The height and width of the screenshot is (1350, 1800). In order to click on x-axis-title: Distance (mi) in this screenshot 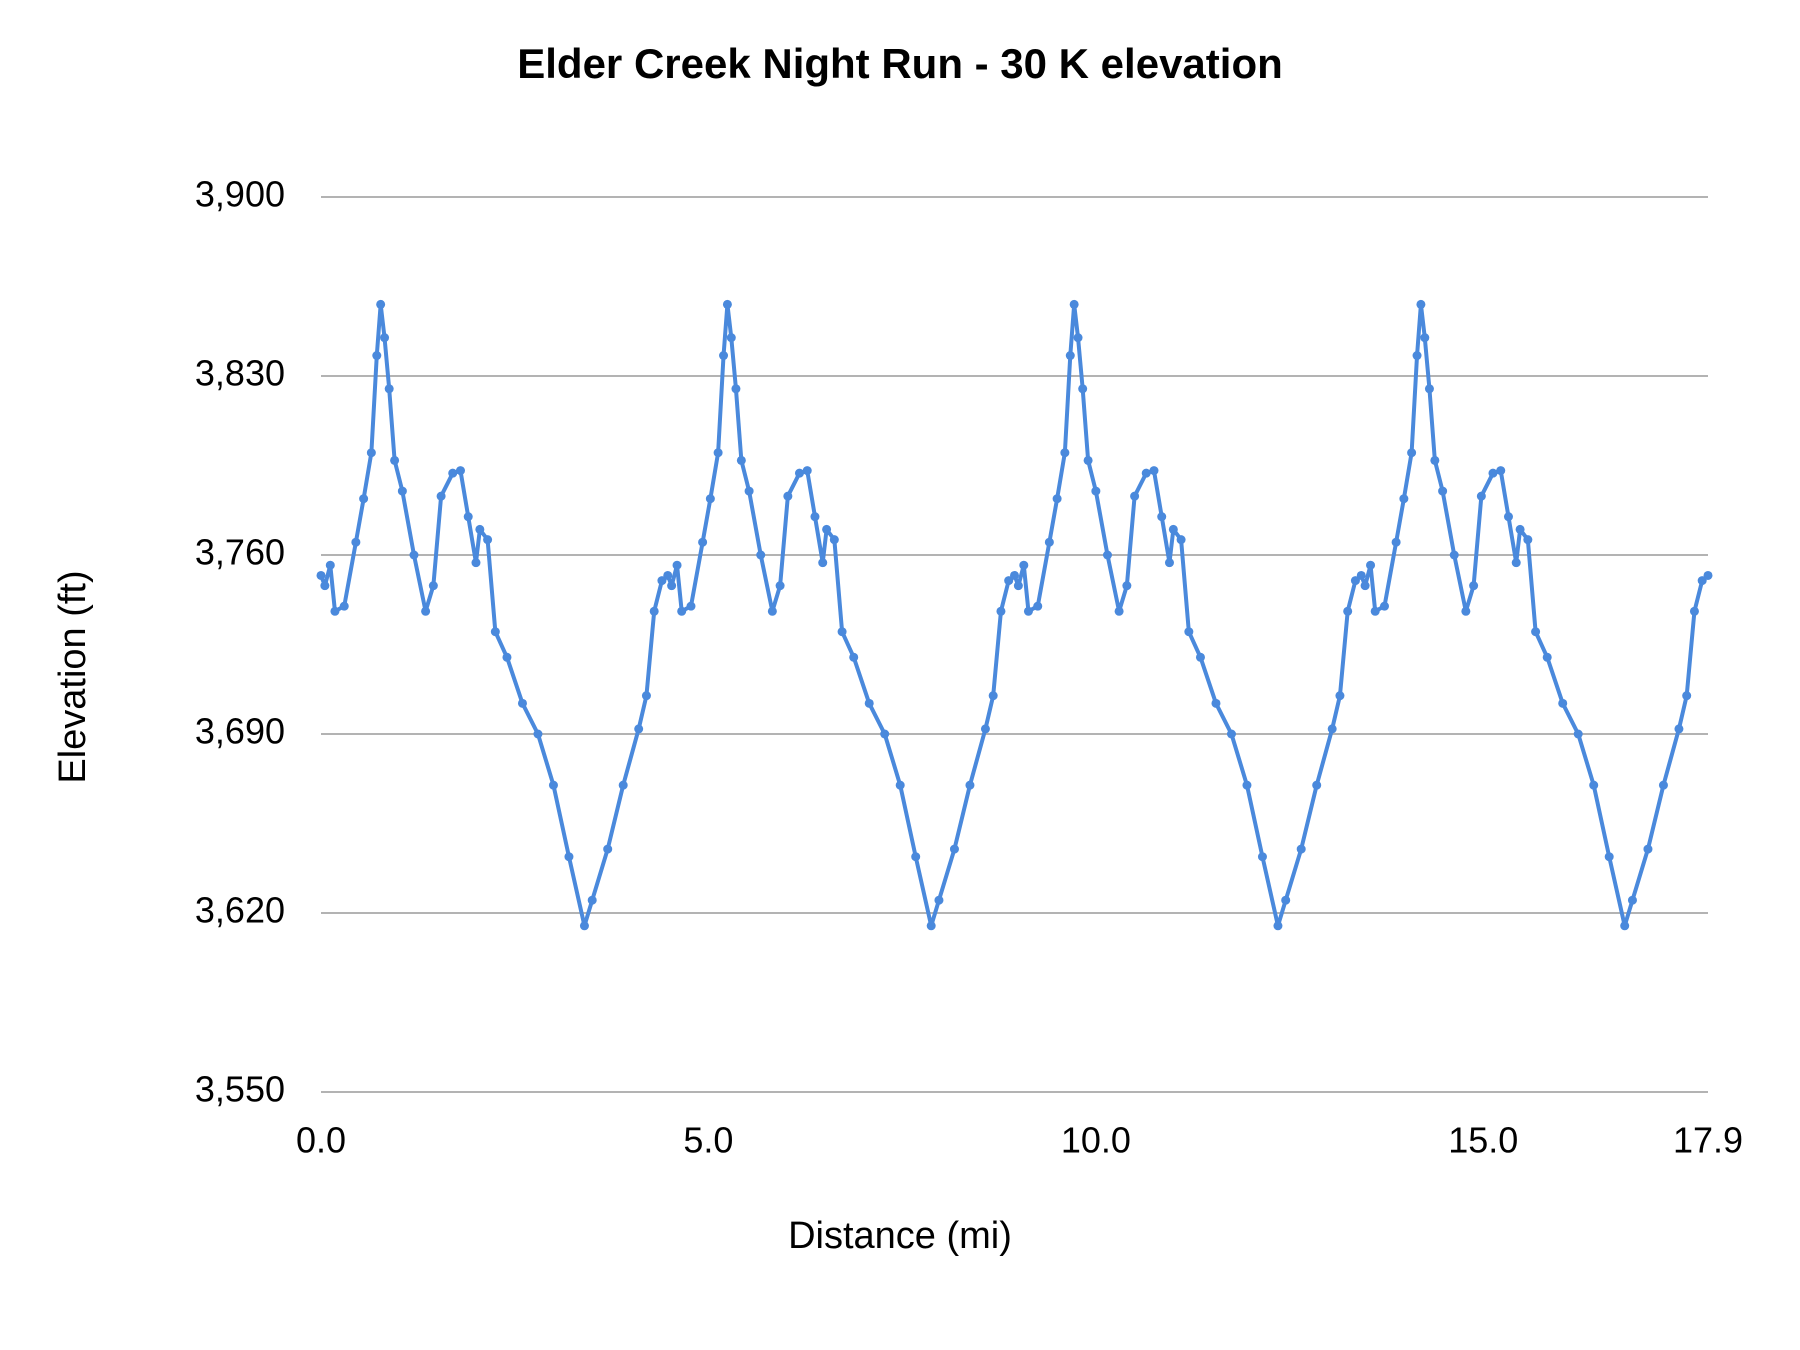, I will do `click(900, 1236)`.